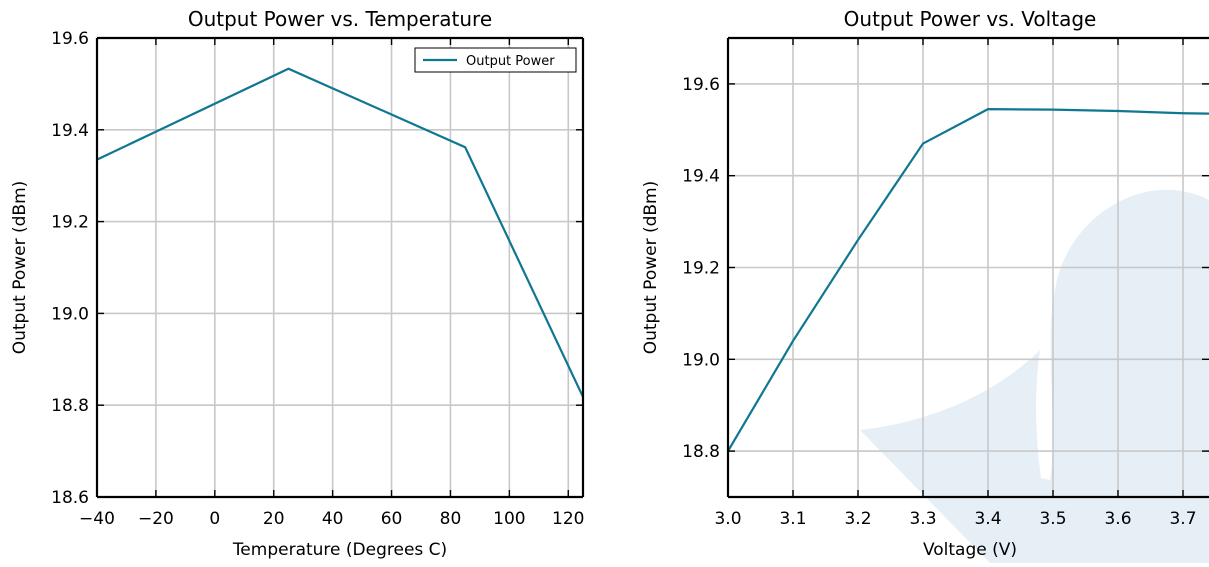 This screenshot has height=567, width=1209. Describe the element at coordinates (792, 519) in the screenshot. I see `x-tick-label: 3.1` at that location.